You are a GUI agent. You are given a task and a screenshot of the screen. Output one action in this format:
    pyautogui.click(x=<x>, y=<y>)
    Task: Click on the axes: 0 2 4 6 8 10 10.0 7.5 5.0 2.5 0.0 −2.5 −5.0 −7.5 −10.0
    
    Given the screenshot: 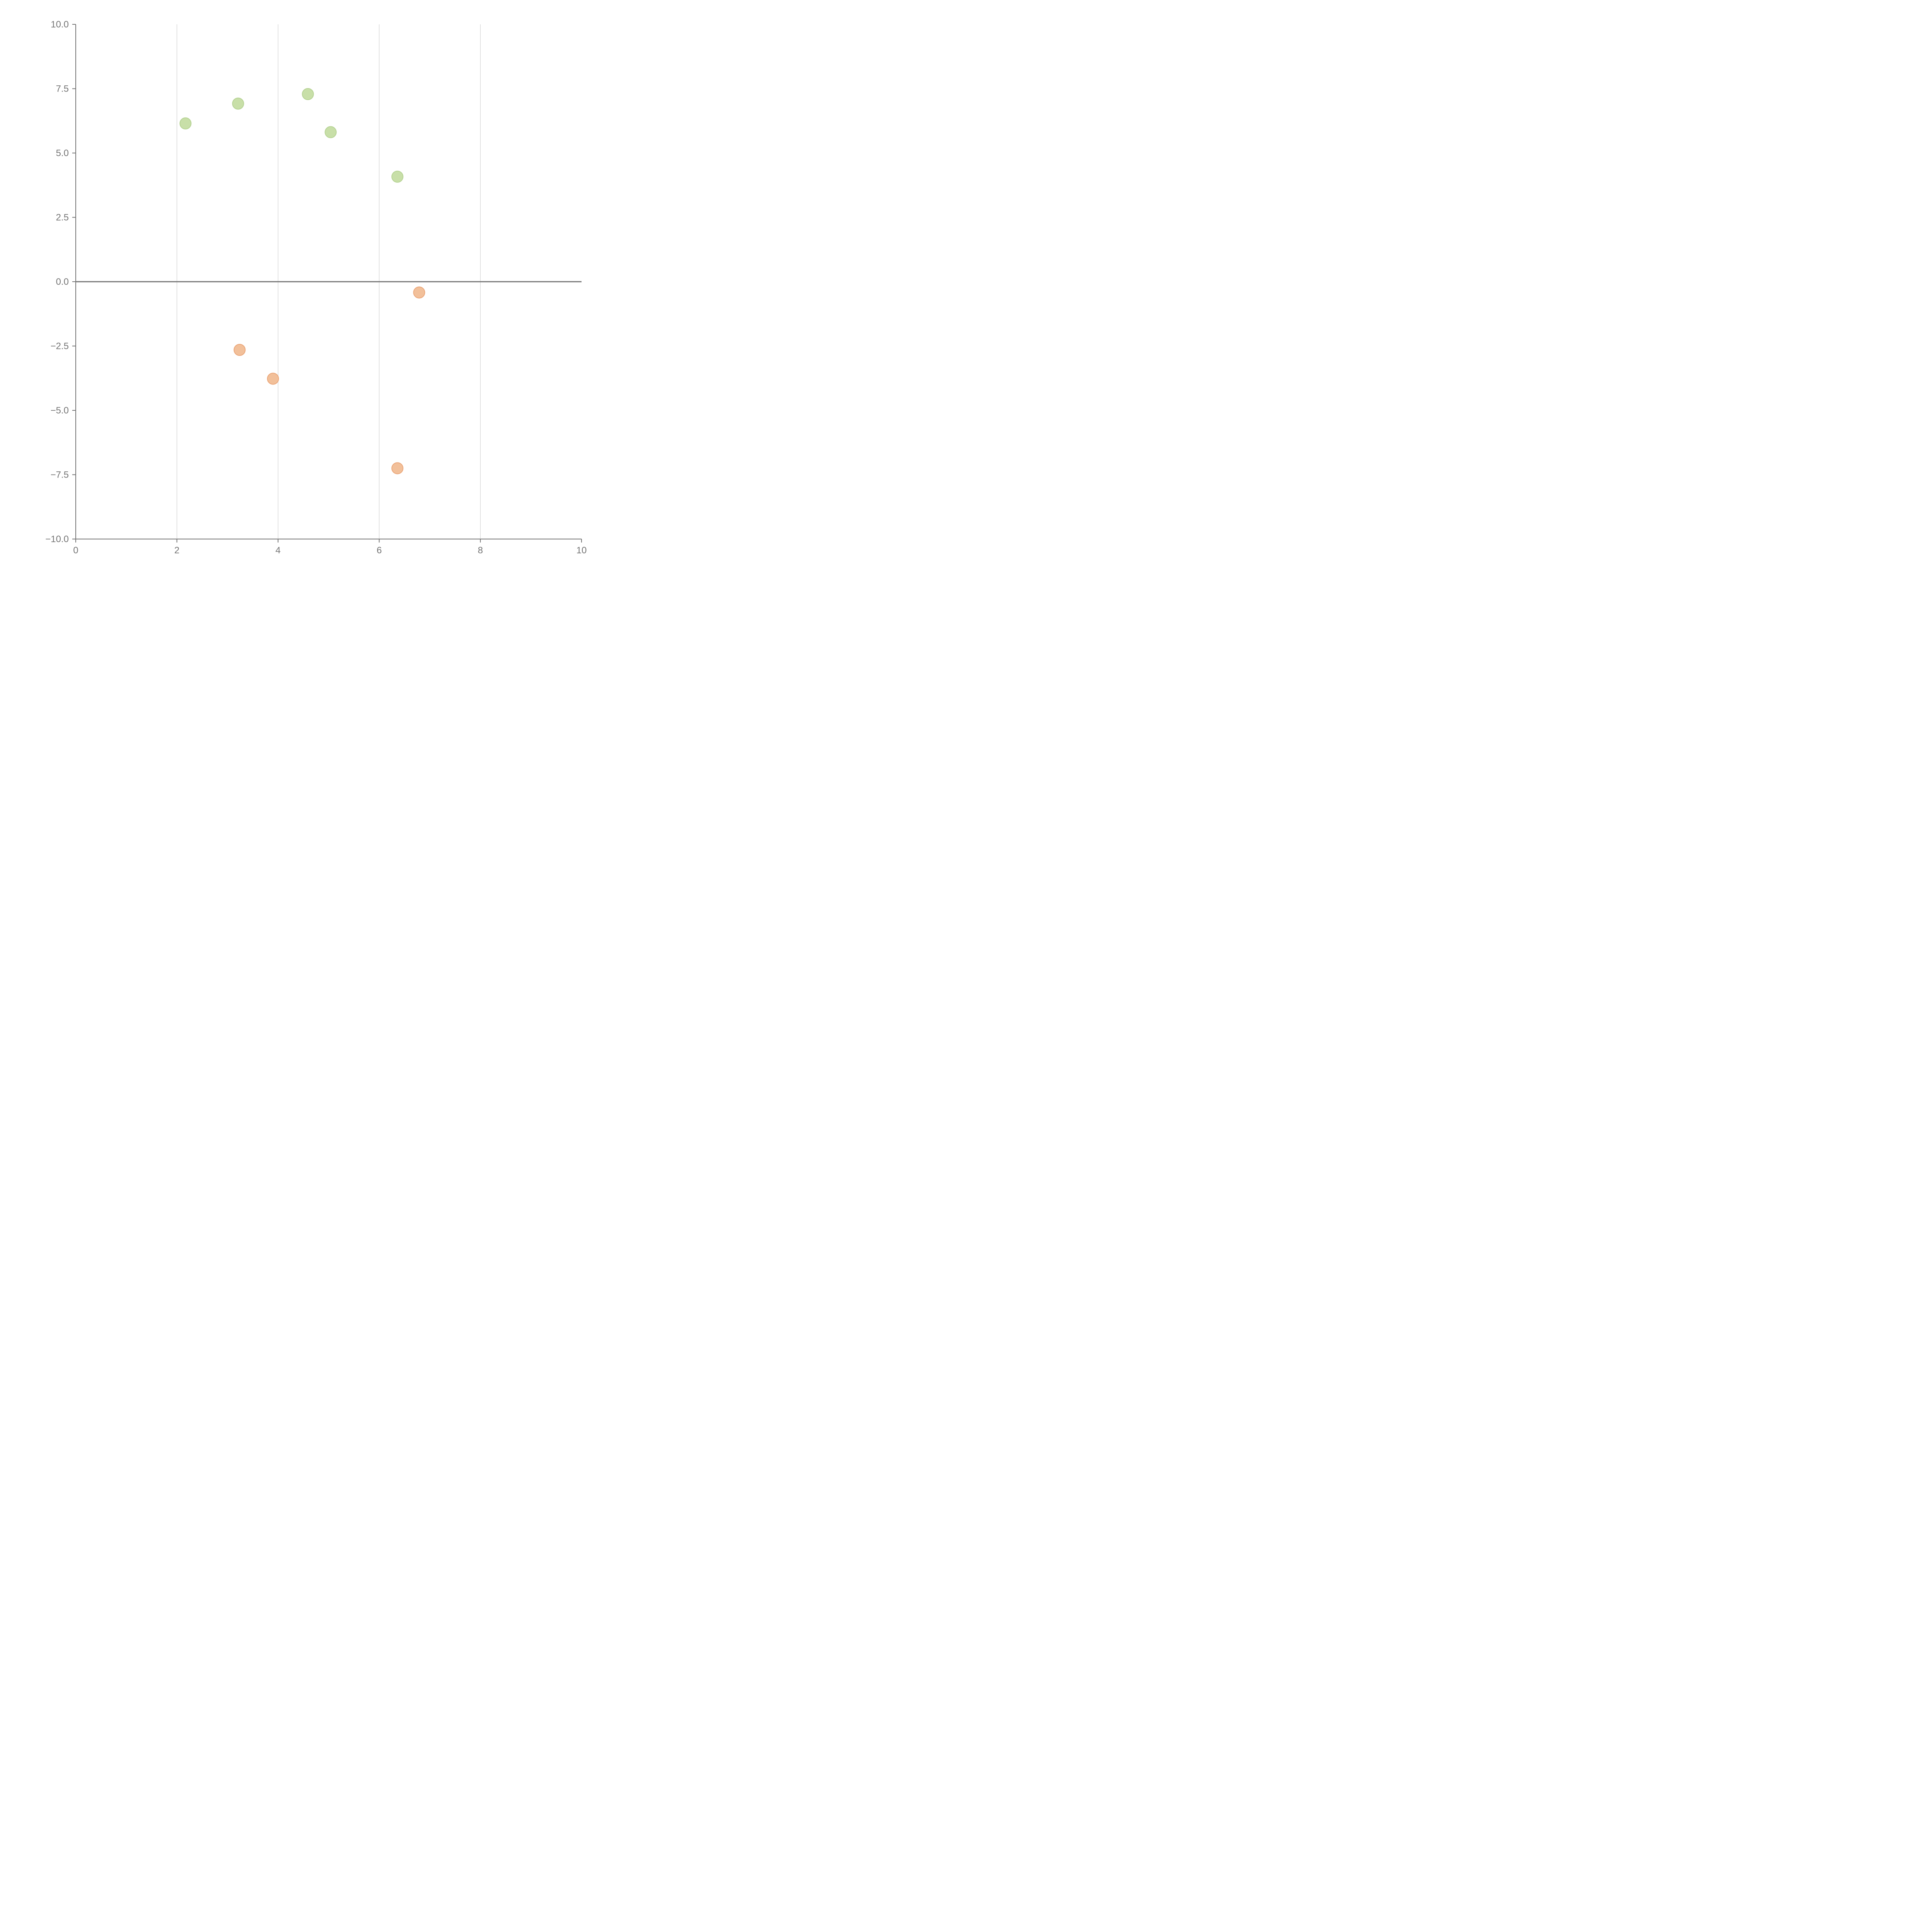 What is the action you would take?
    pyautogui.click(x=316, y=287)
    